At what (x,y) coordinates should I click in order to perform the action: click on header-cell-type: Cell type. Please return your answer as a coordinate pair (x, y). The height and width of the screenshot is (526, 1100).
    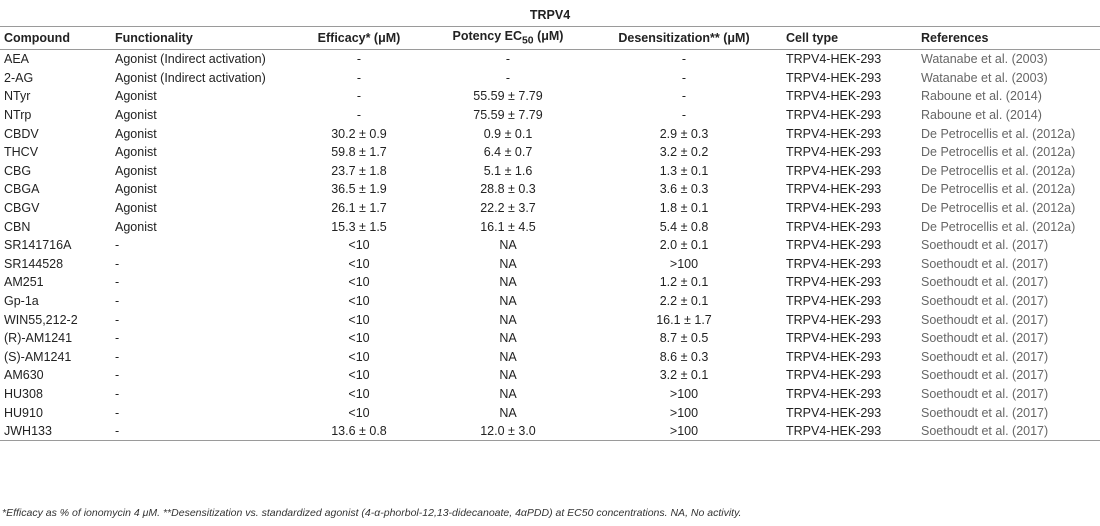
    Looking at the image, I should click on (849, 38).